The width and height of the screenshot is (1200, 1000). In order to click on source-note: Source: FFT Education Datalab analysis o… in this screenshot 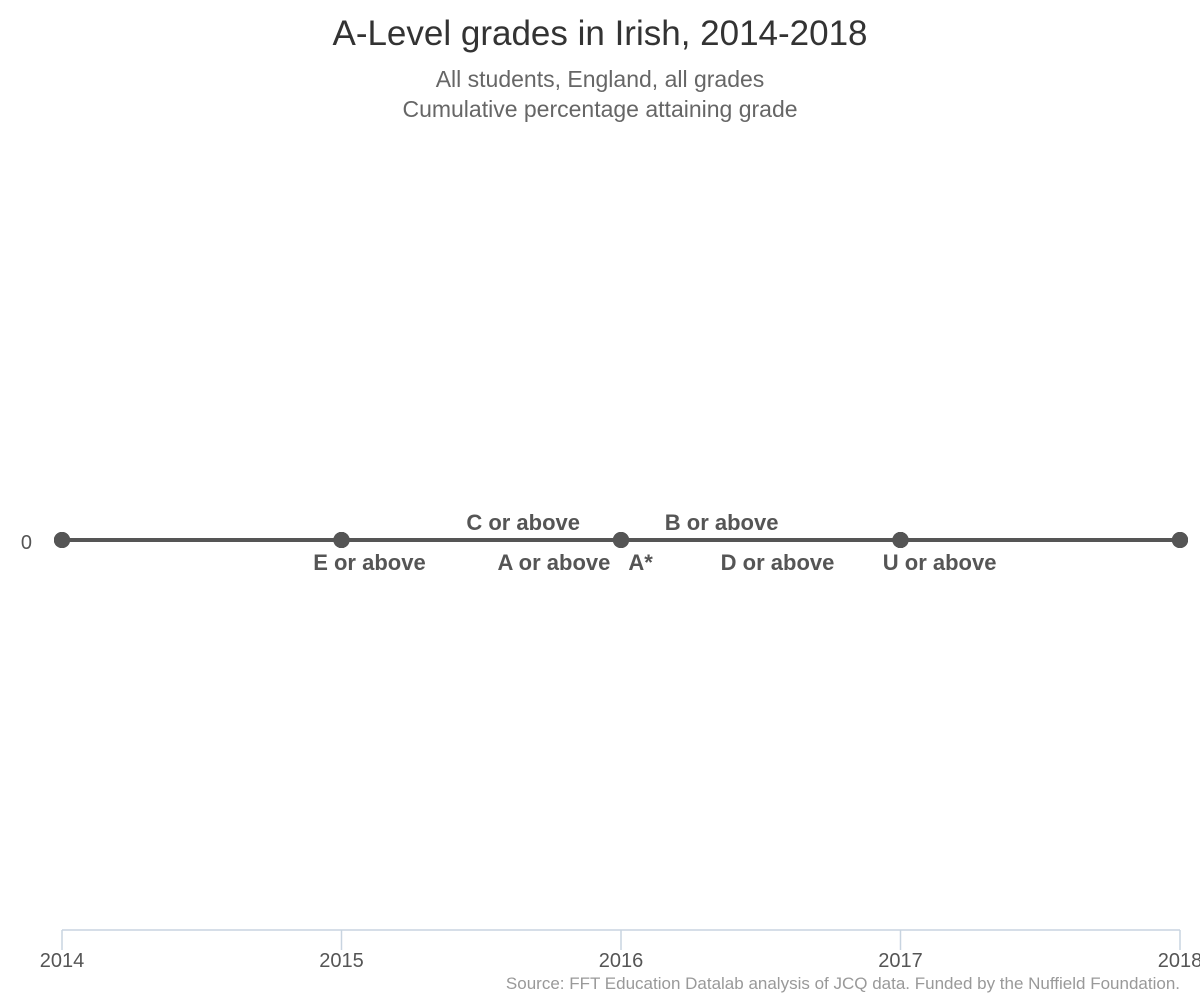, I will do `click(842, 983)`.